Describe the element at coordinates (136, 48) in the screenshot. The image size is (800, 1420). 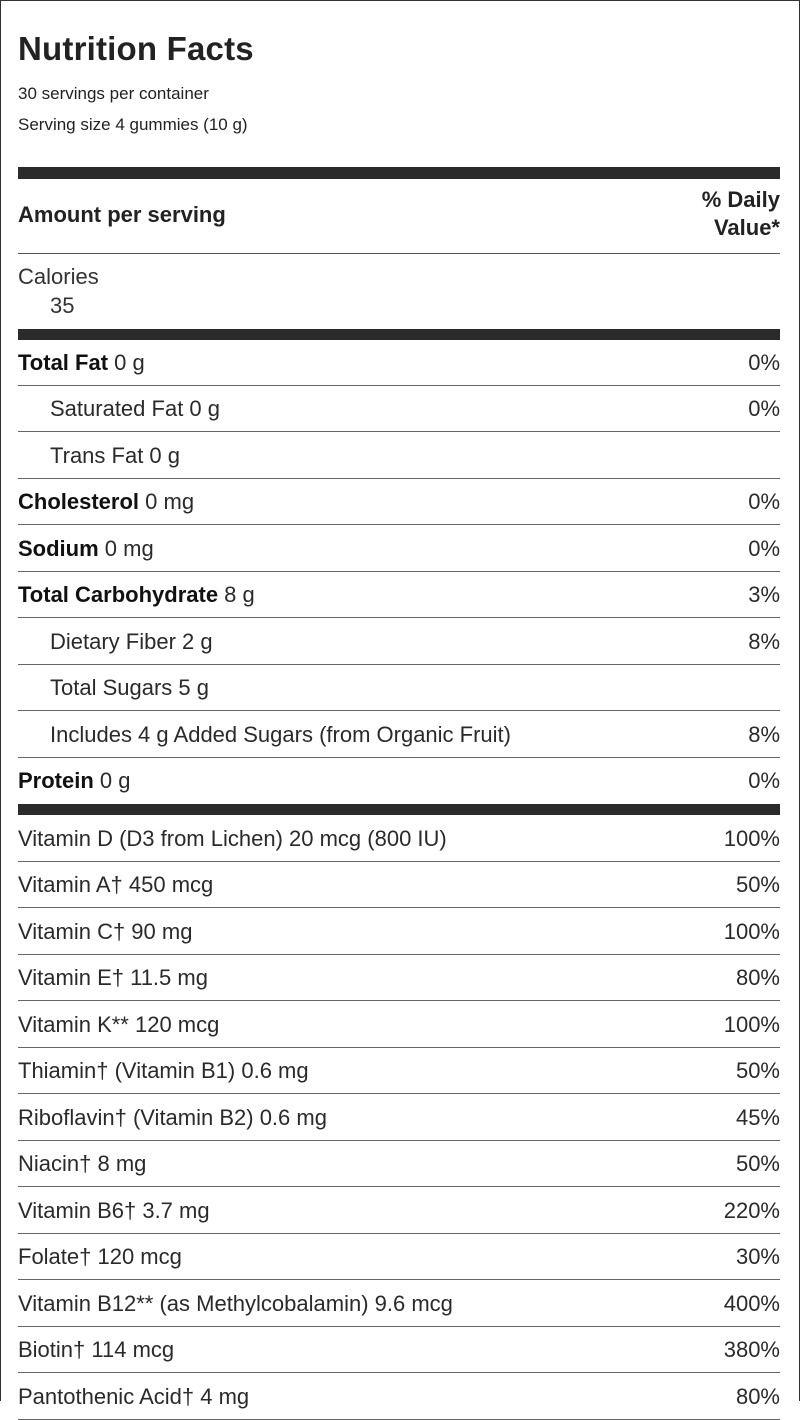
I see `label-title: Nutrition Facts` at that location.